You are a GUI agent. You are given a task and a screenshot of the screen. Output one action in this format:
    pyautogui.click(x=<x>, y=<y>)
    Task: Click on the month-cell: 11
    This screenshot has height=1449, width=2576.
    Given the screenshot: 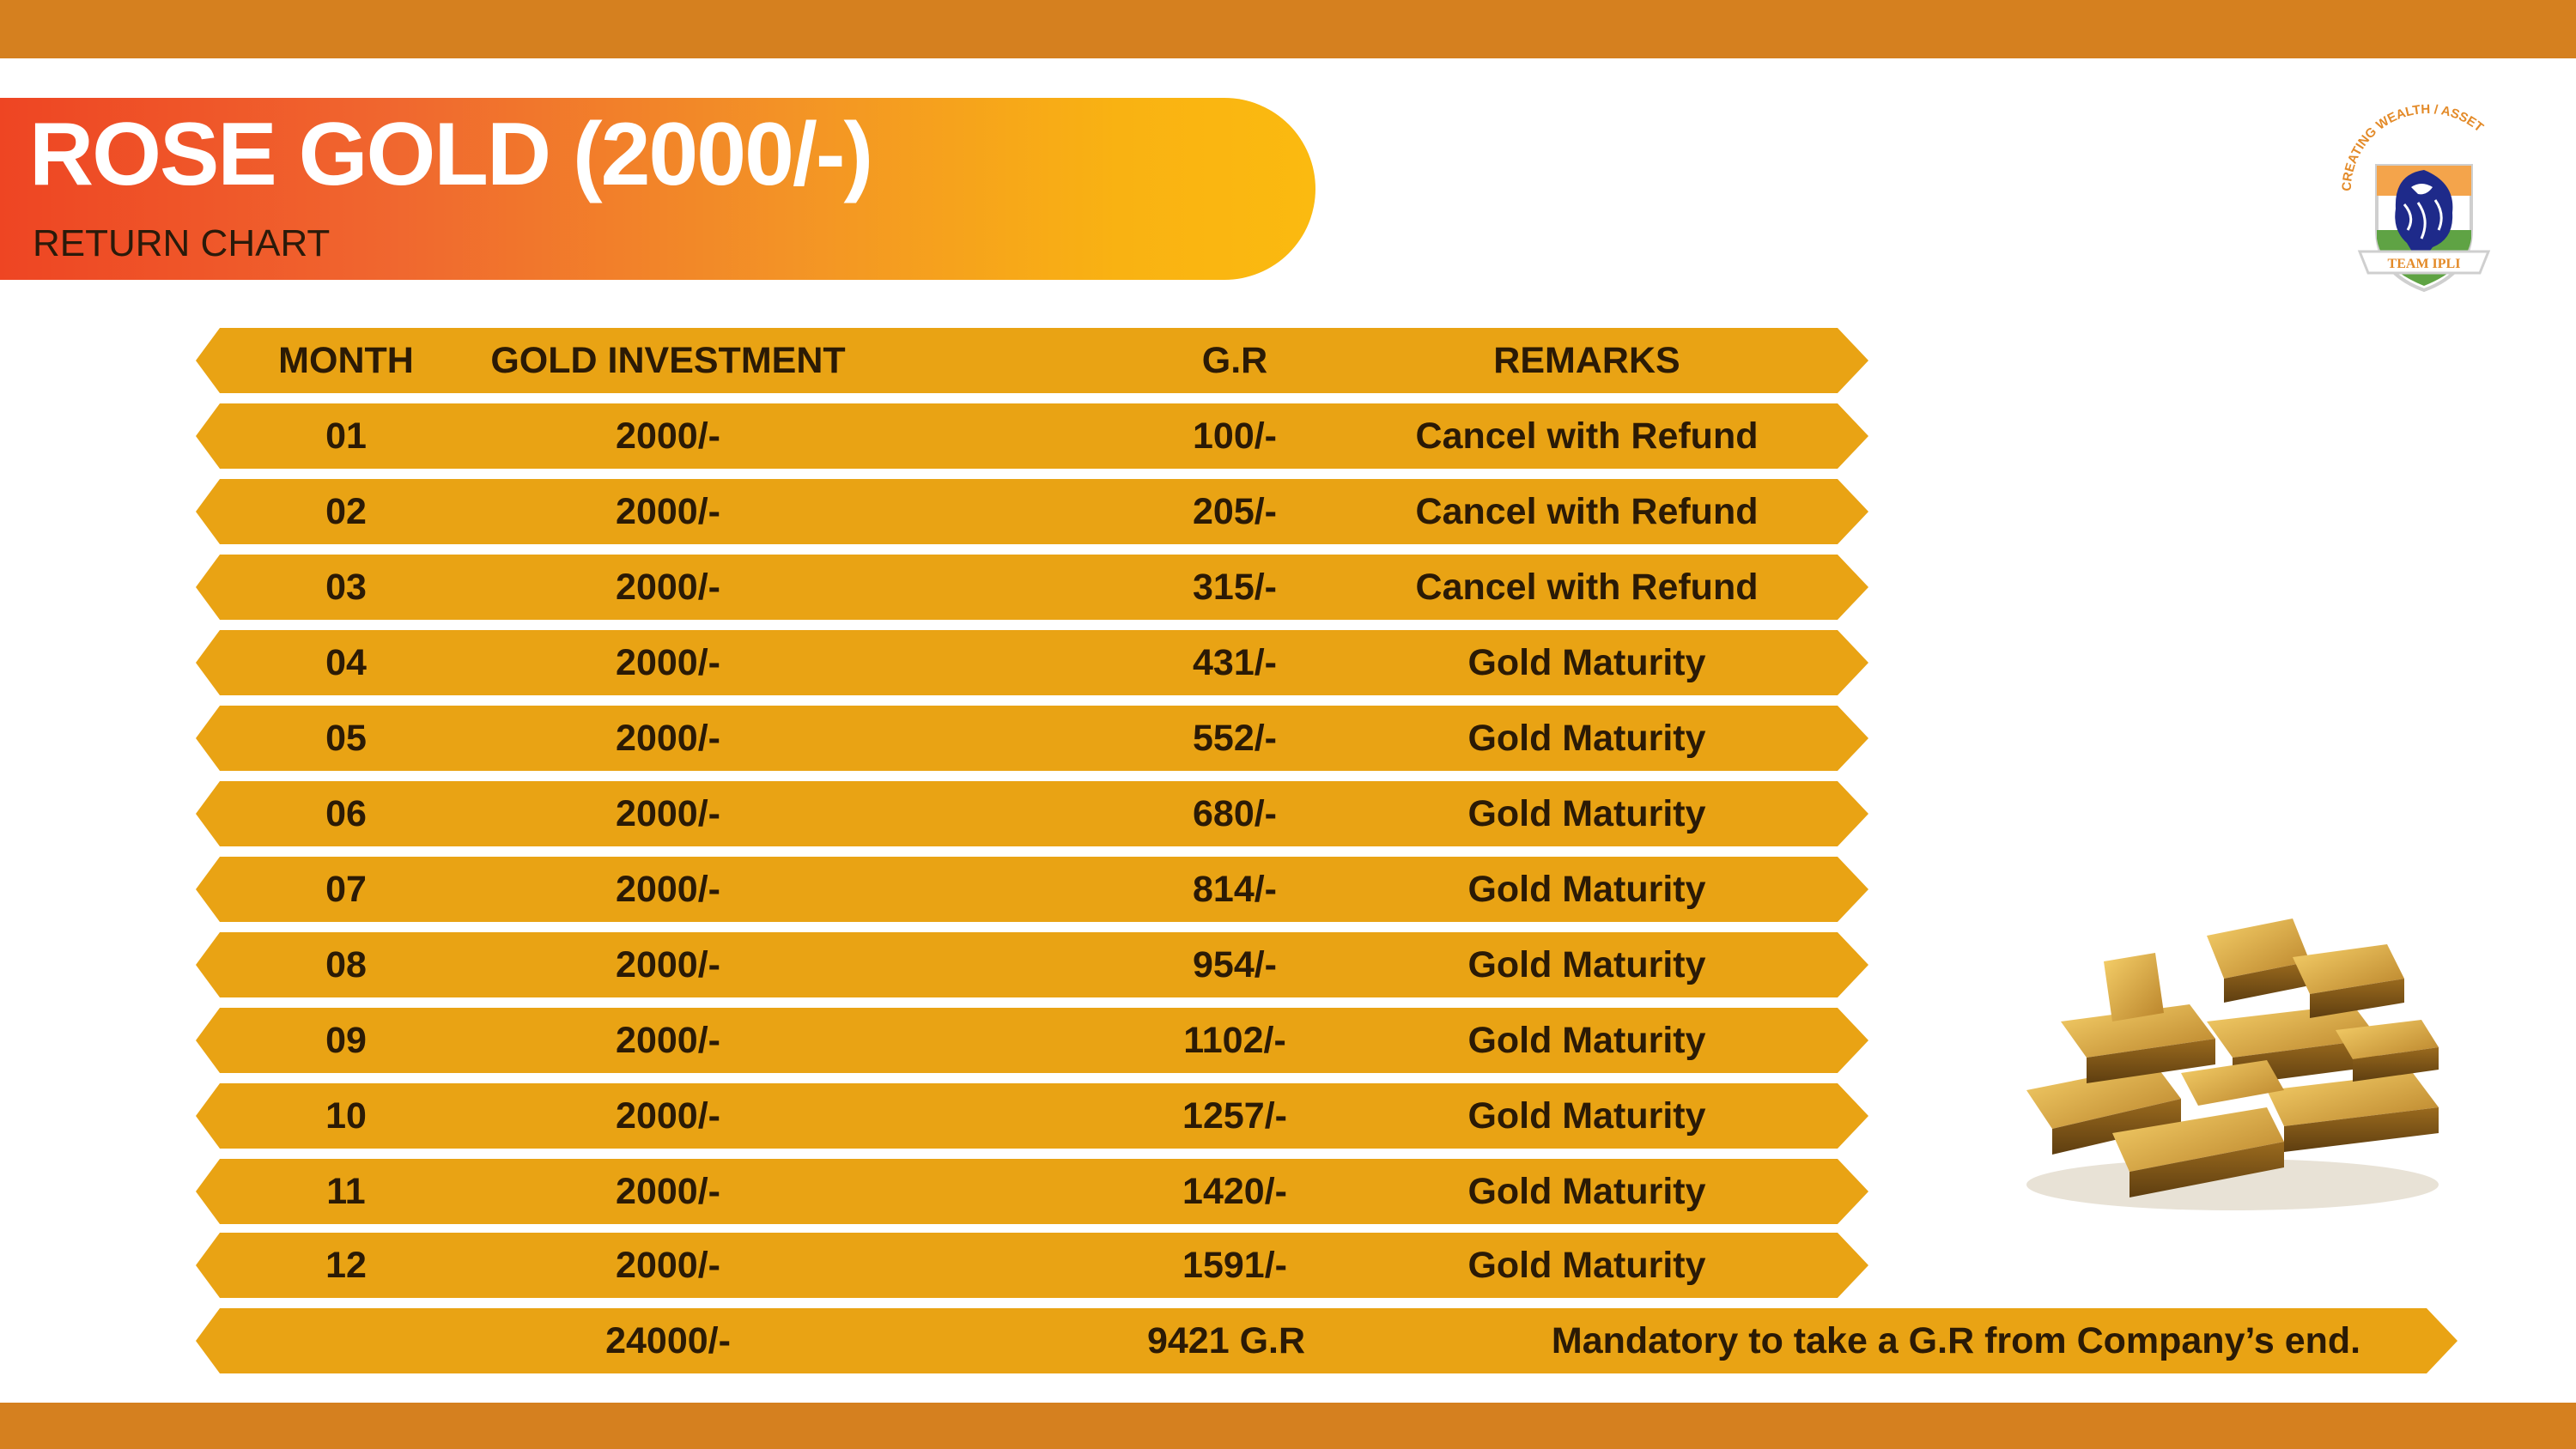 What is the action you would take?
    pyautogui.click(x=346, y=1191)
    